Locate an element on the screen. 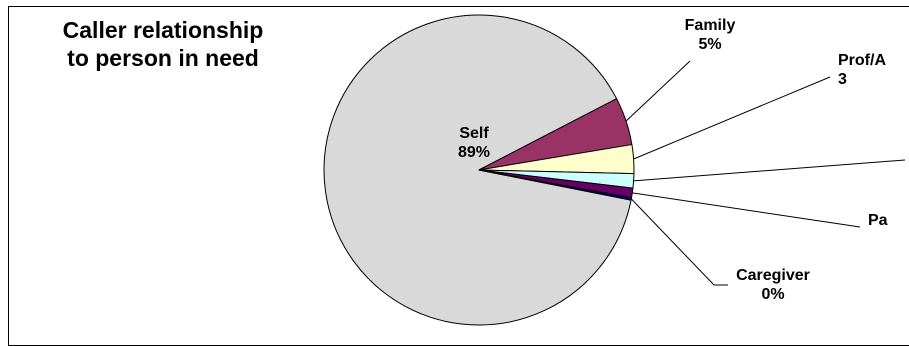 The image size is (909, 346). label-prof-value: 3 is located at coordinates (842, 79).